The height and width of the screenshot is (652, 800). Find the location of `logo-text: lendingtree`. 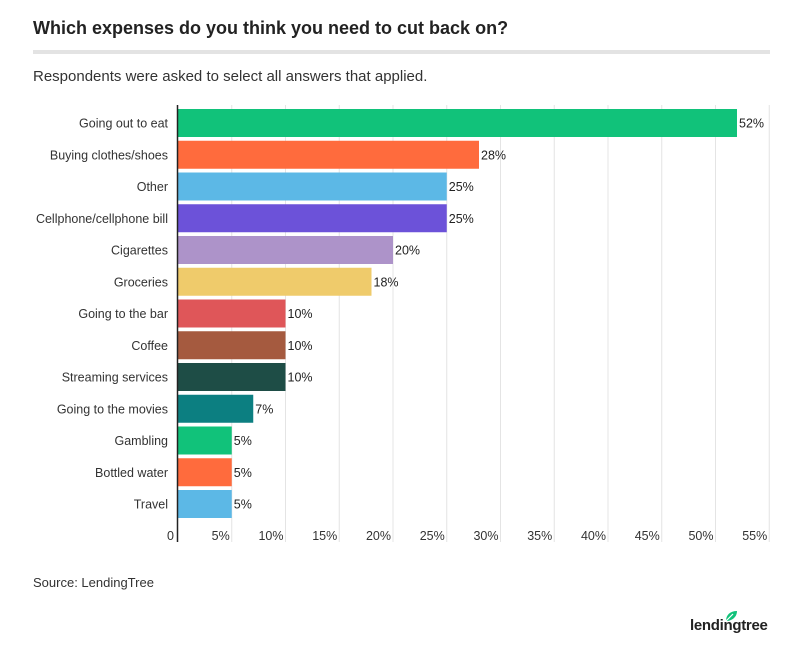

logo-text: lendingtree is located at coordinates (729, 625).